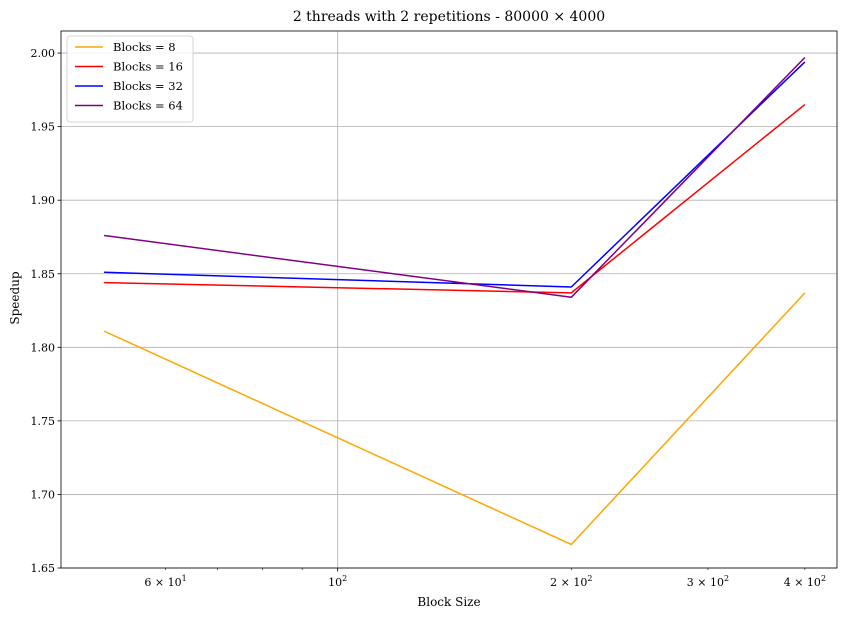  Describe the element at coordinates (805, 581) in the screenshot. I see `x-minor-tick-label: 4 × 10²` at that location.